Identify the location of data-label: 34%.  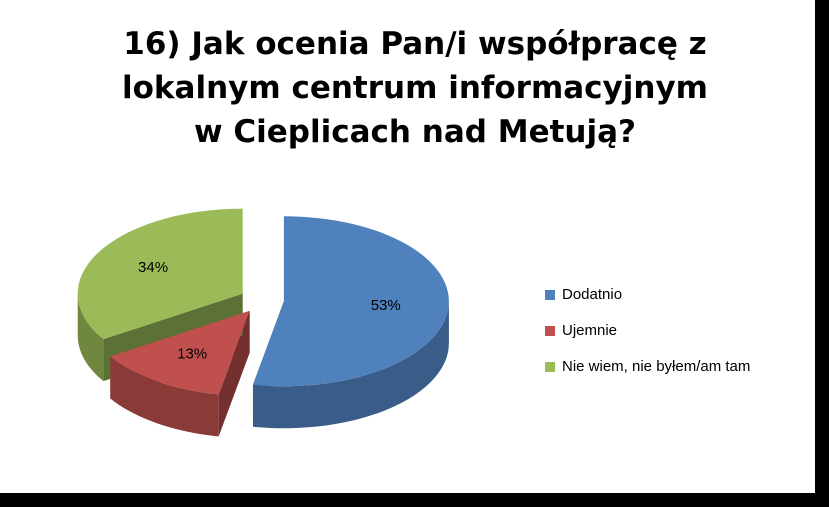
(153, 267).